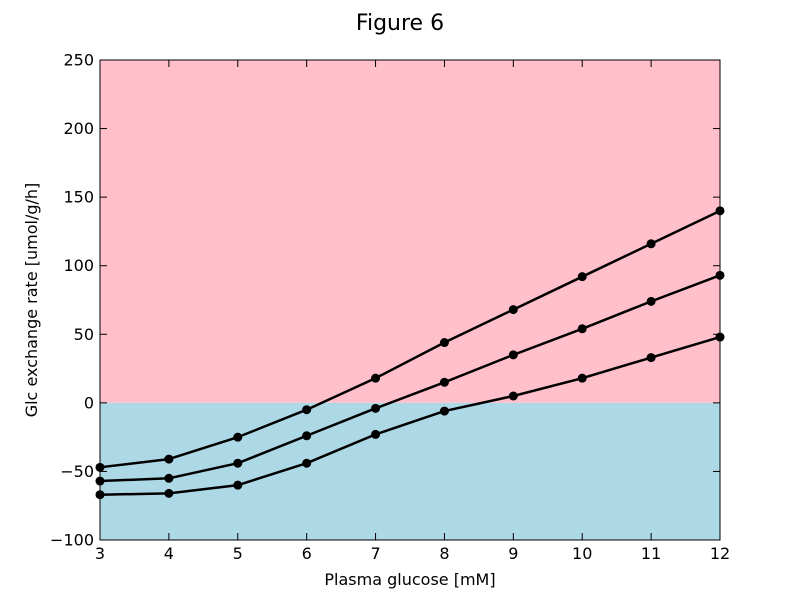 This screenshot has width=800, height=604. What do you see at coordinates (720, 553) in the screenshot?
I see `x-tick-label: 12` at bounding box center [720, 553].